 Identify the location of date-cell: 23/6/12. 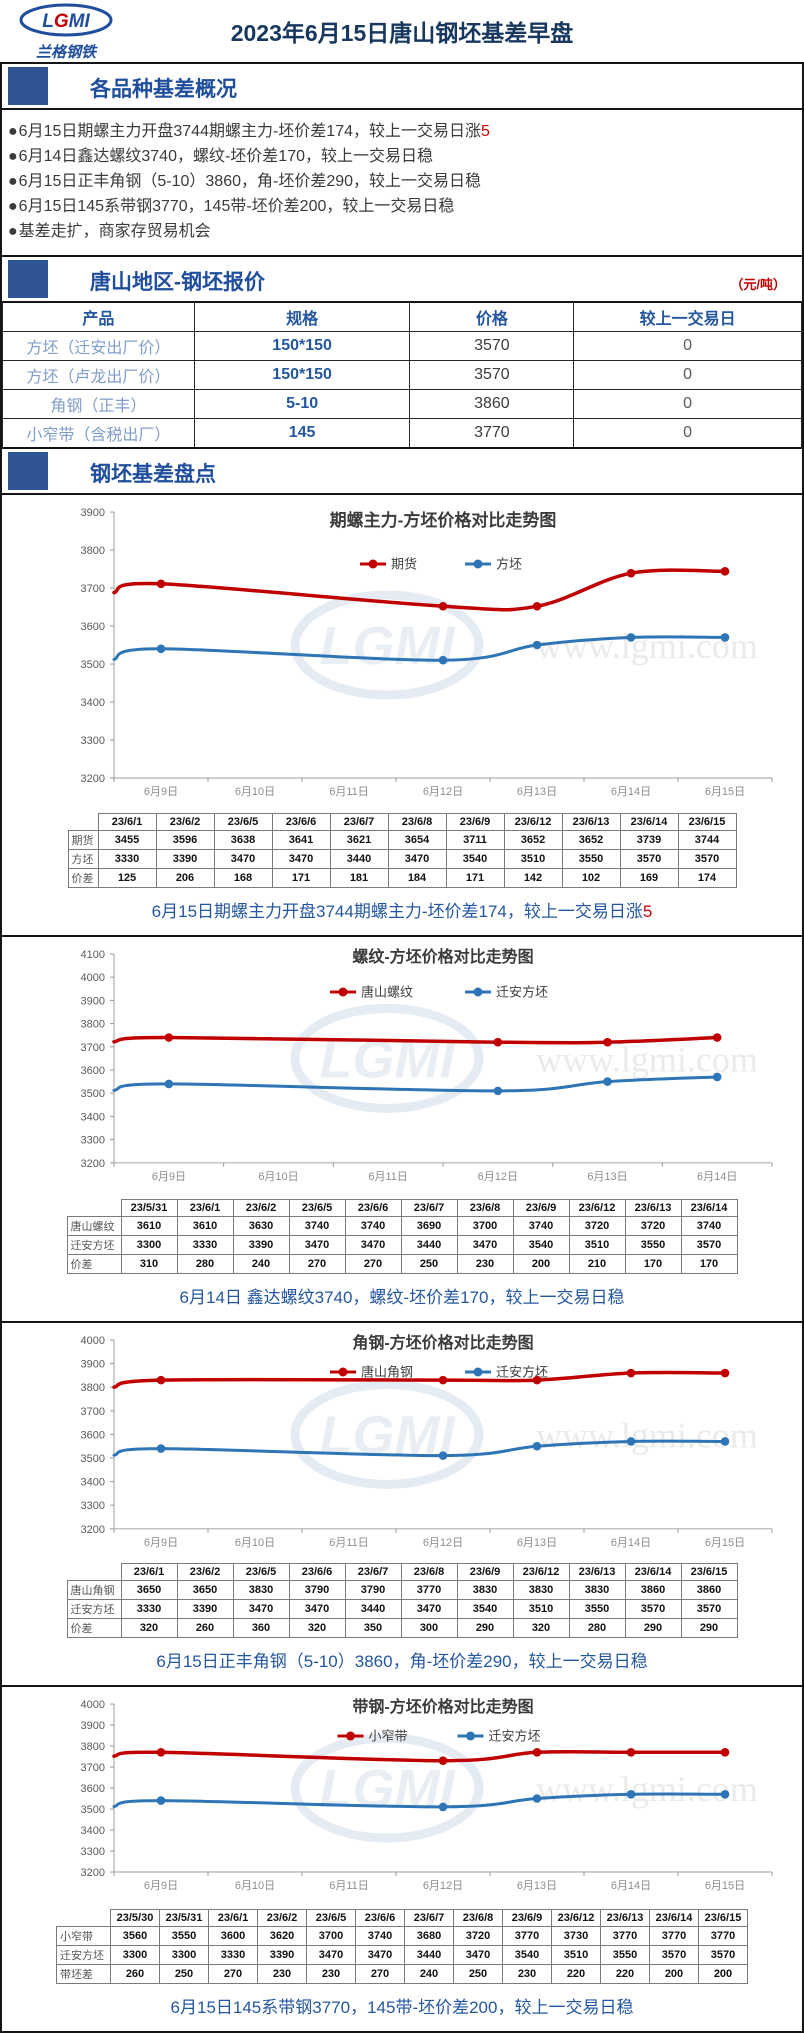
(541, 1572).